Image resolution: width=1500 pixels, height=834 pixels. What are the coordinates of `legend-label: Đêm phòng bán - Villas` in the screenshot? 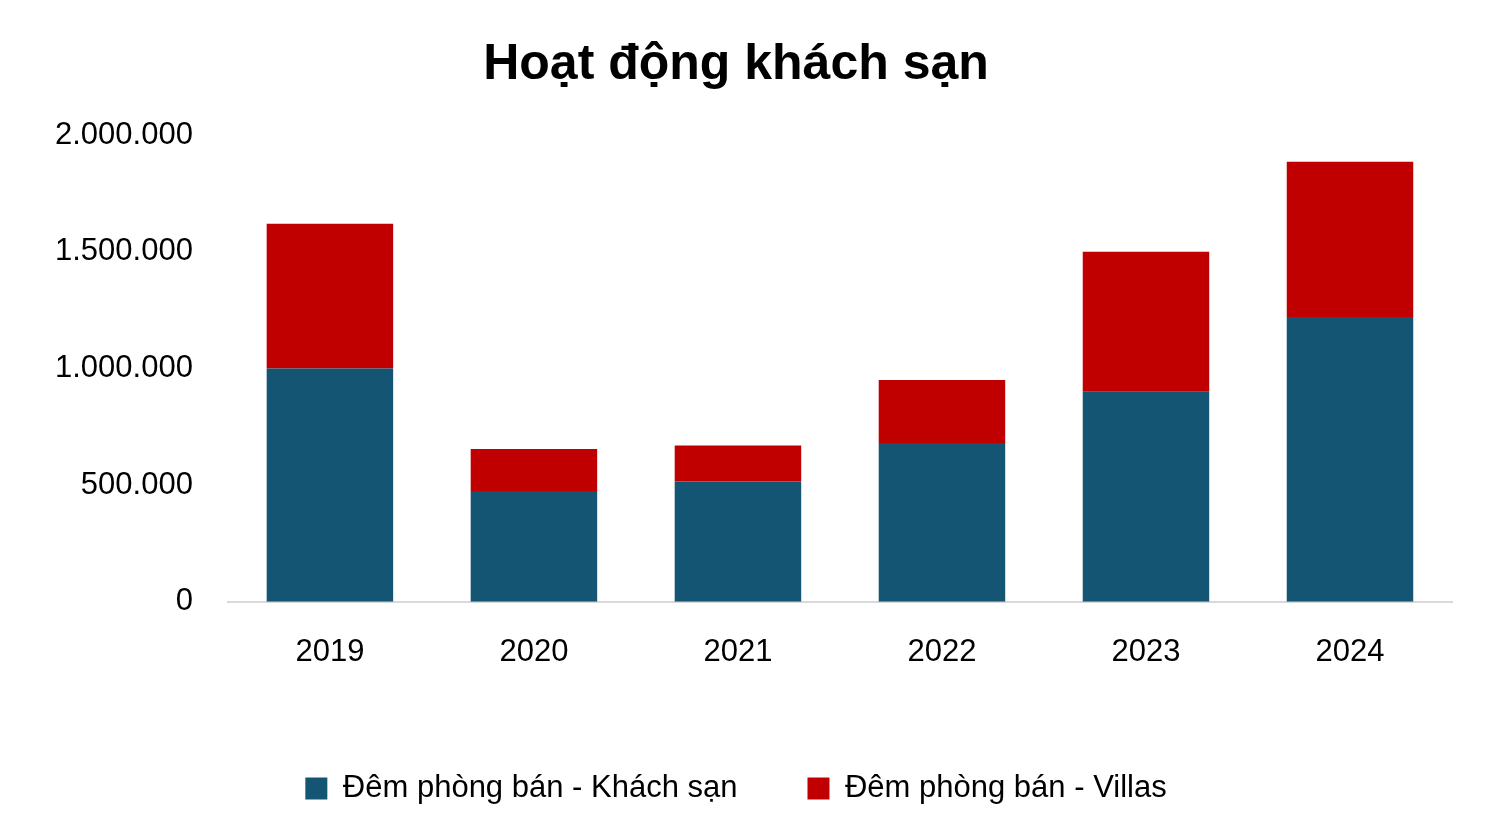 It's located at (1005, 787).